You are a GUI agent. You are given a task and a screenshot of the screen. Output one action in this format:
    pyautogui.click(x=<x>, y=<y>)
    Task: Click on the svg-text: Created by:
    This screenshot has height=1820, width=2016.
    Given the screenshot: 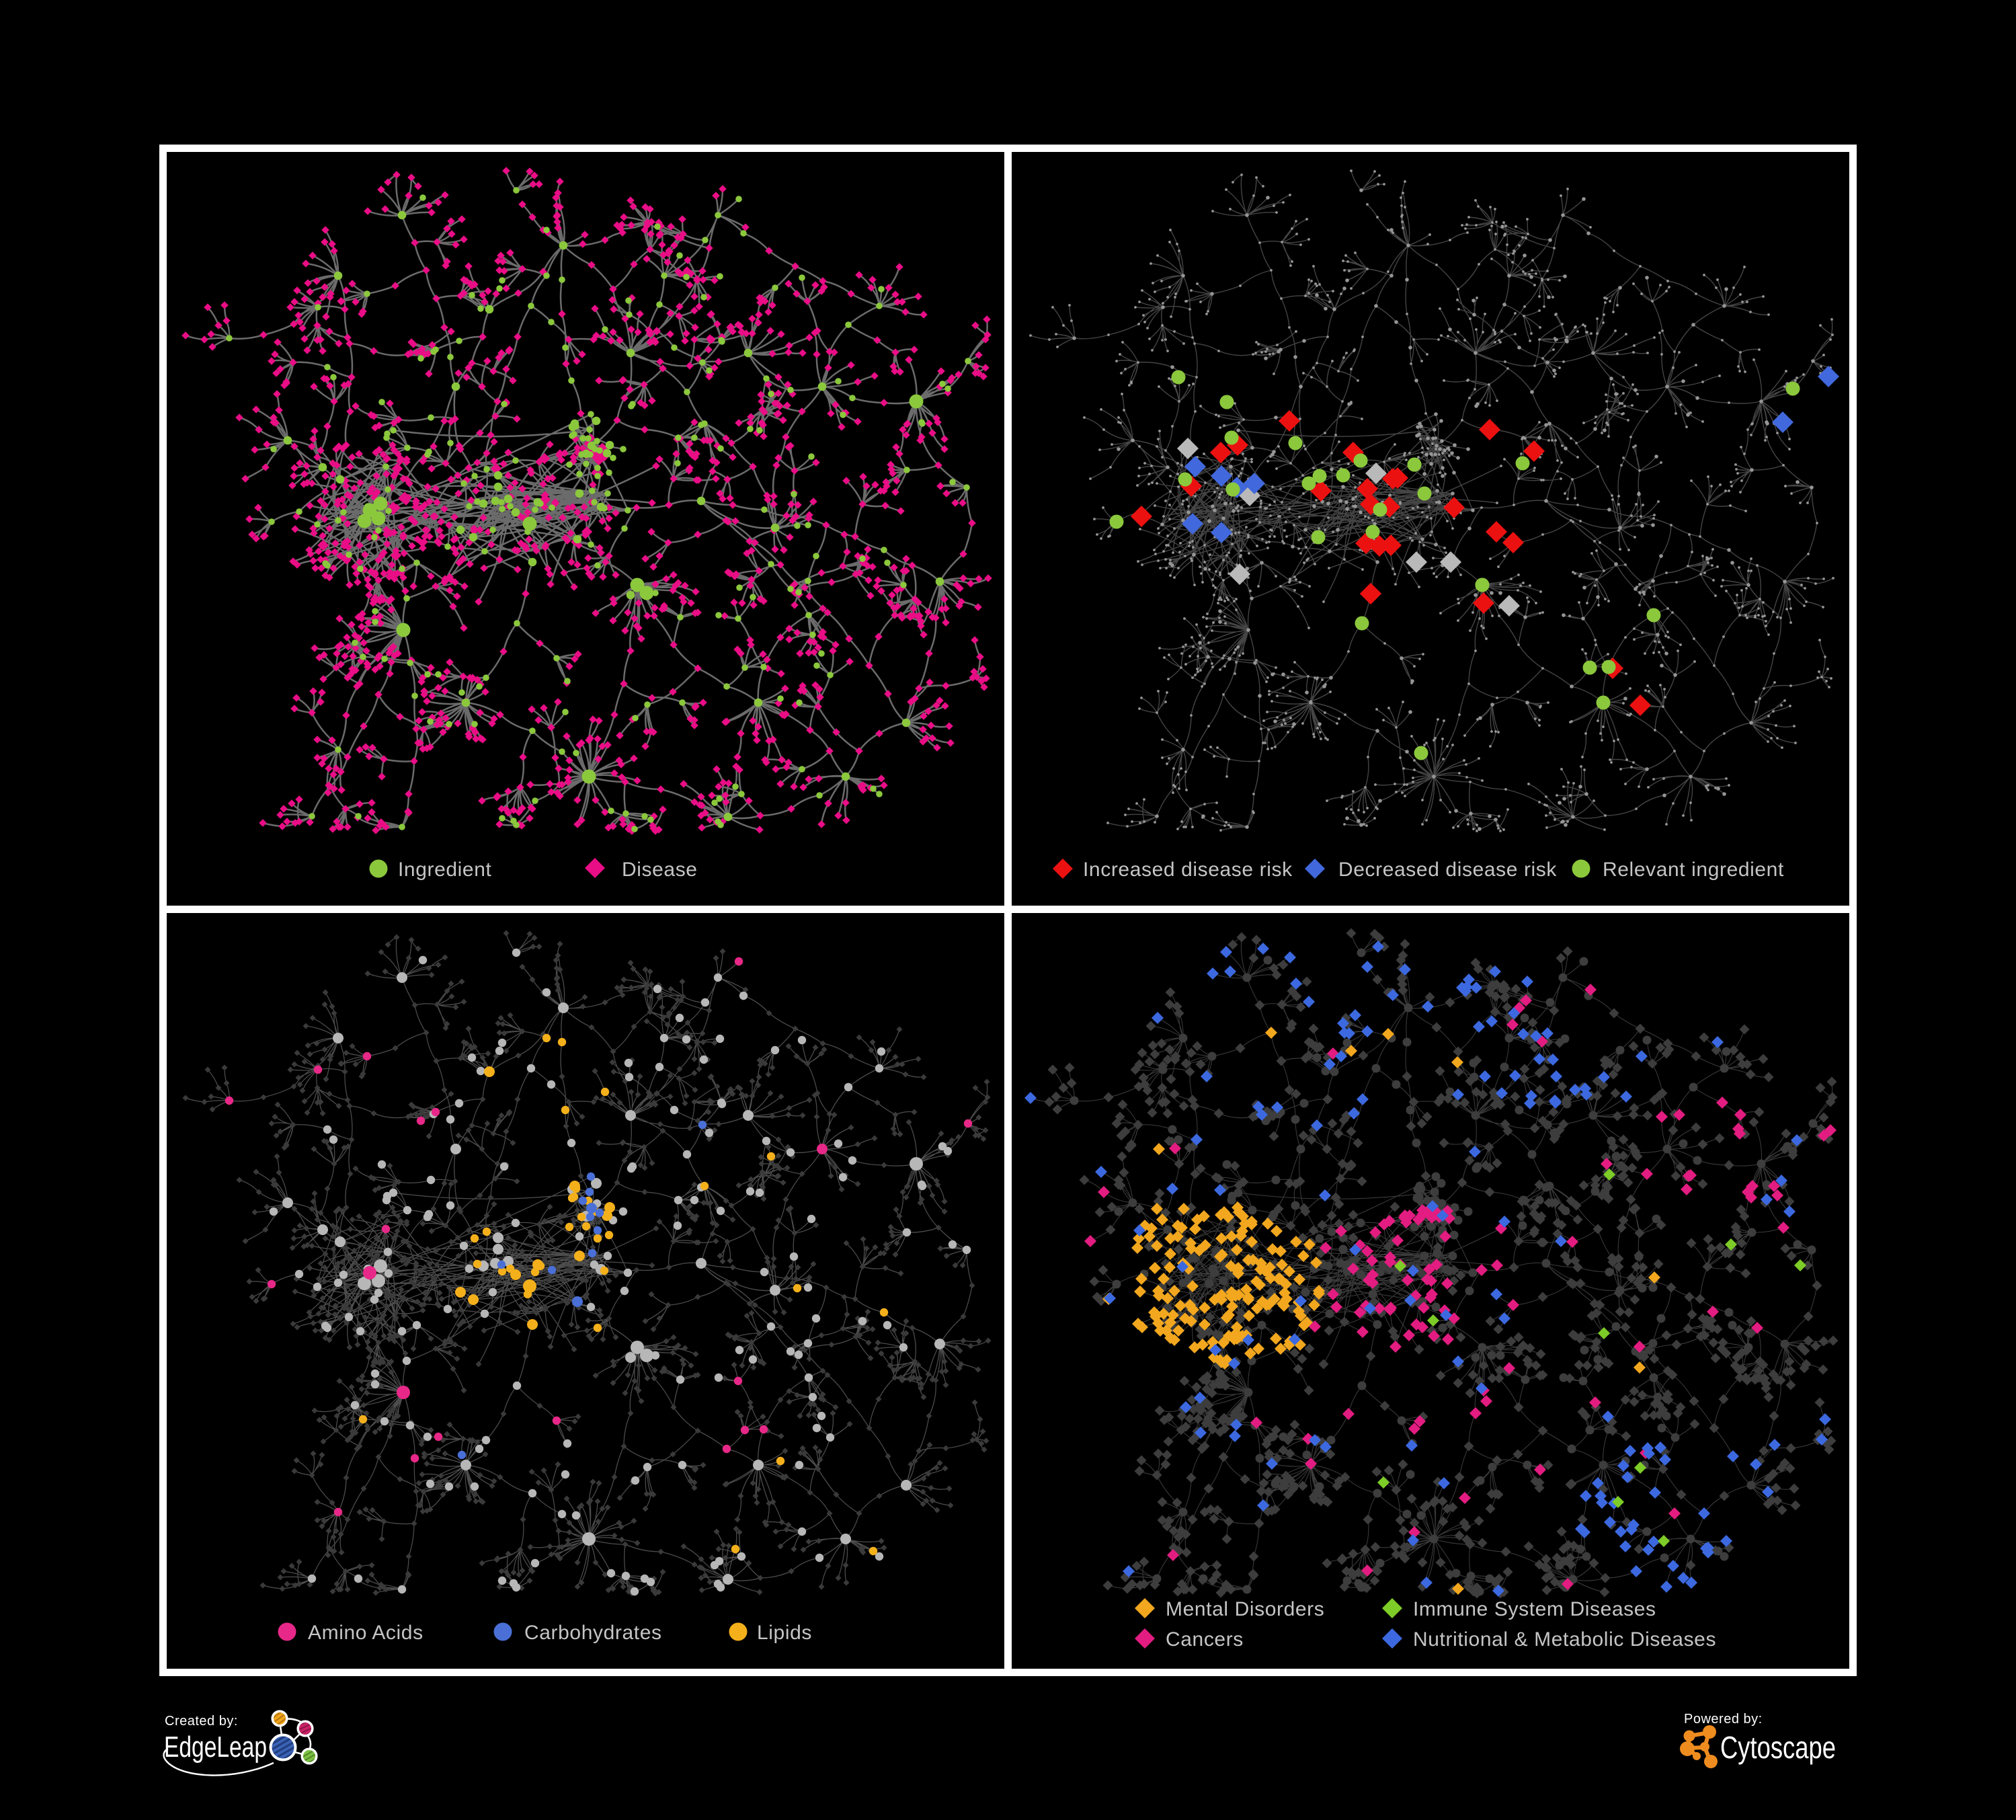 What is the action you would take?
    pyautogui.click(x=201, y=1721)
    